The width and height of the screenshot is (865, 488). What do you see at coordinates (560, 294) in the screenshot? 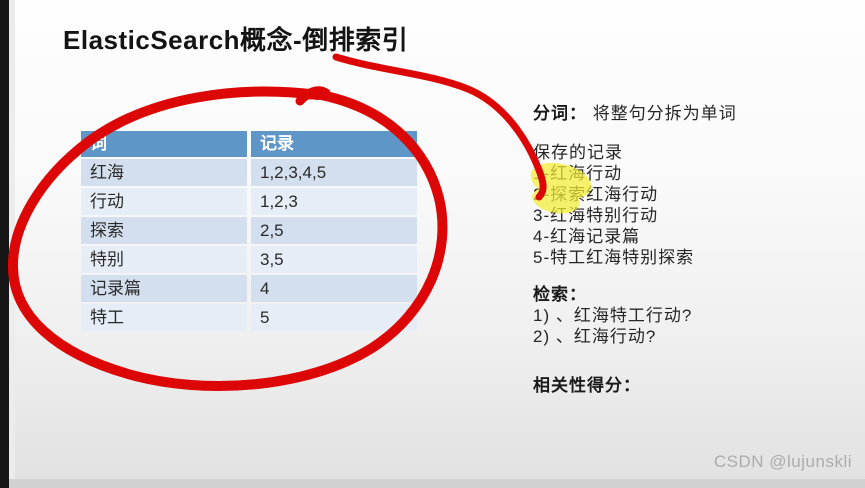
I see `search-title: 检索：` at bounding box center [560, 294].